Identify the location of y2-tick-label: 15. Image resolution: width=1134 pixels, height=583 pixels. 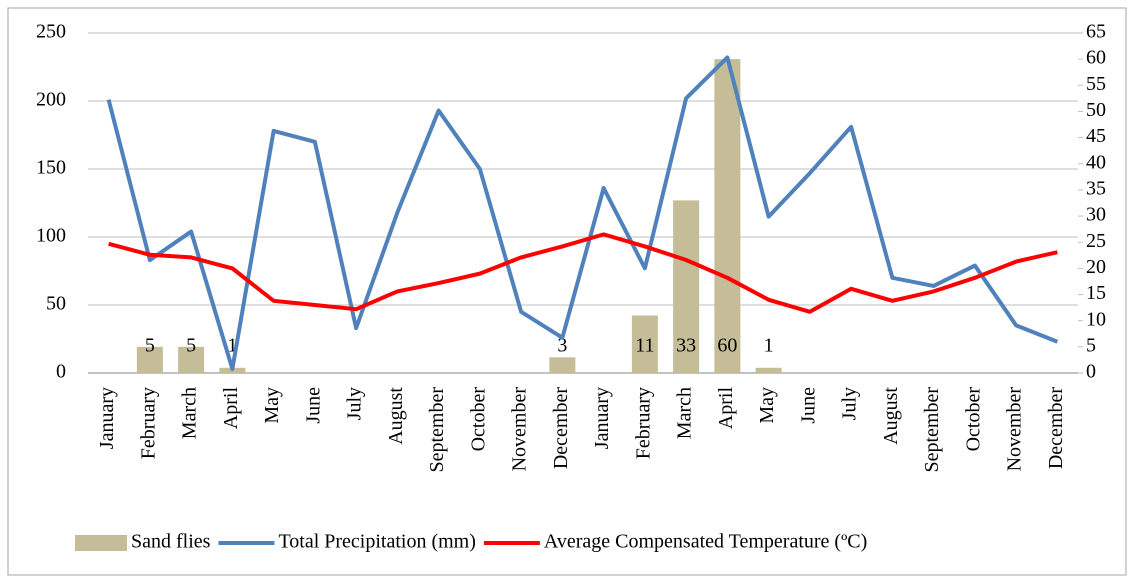
(1096, 293).